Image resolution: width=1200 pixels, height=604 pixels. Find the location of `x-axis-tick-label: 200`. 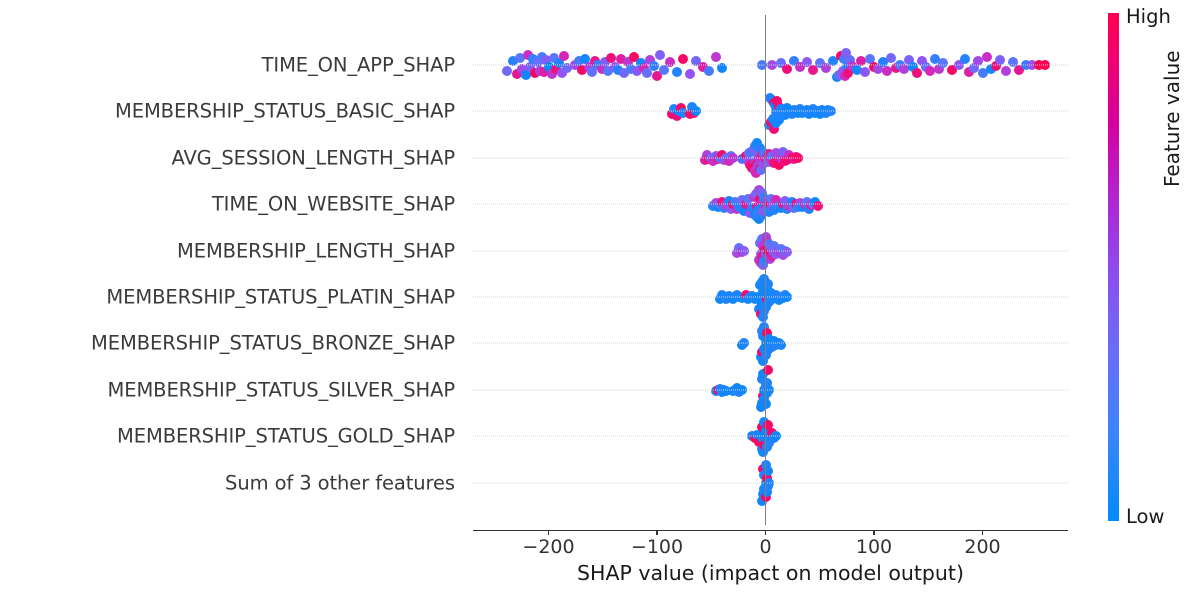

x-axis-tick-label: 200 is located at coordinates (982, 547).